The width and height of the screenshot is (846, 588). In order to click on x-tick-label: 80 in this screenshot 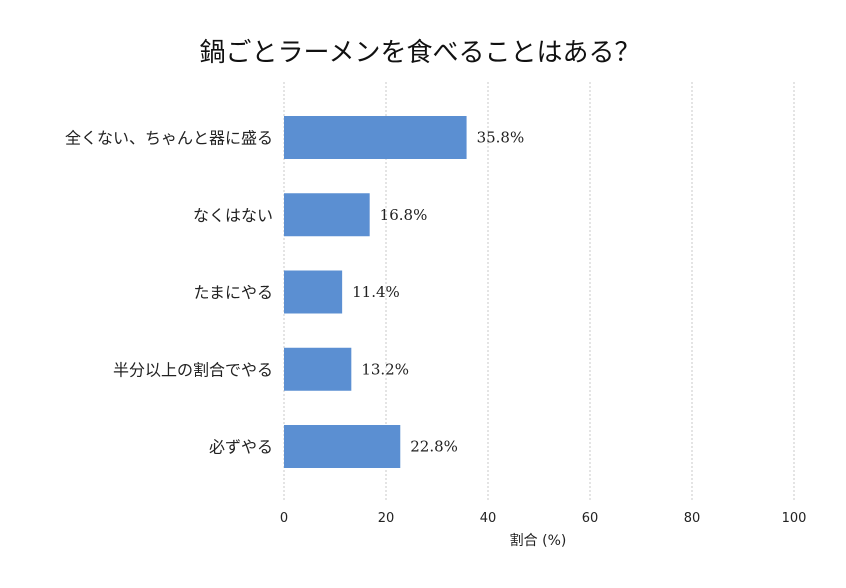, I will do `click(692, 518)`.